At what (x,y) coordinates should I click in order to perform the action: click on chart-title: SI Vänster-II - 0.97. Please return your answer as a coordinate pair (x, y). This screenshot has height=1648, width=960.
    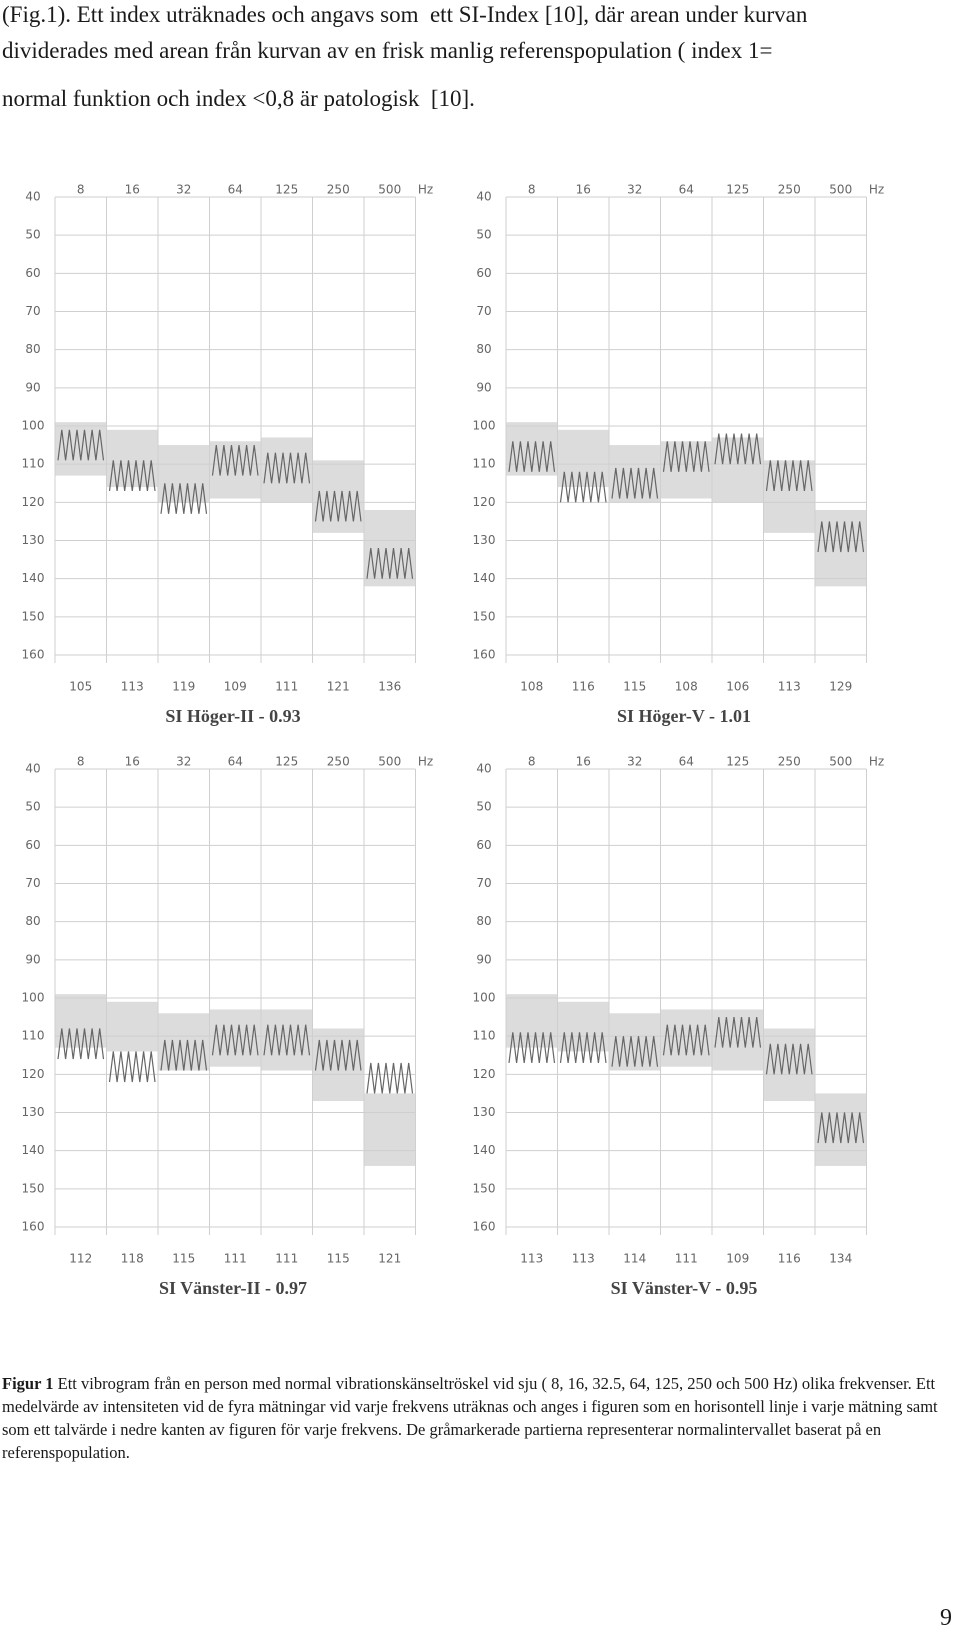
    Looking at the image, I should click on (233, 1288).